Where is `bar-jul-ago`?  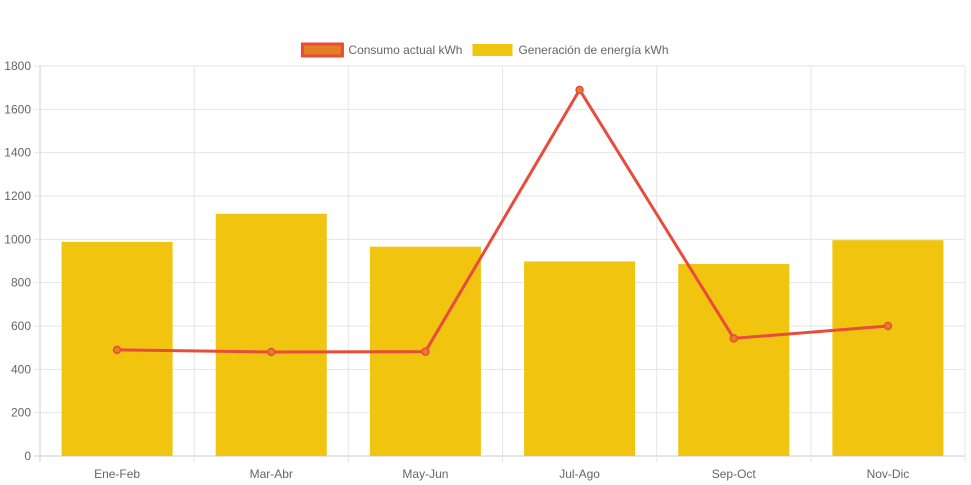
bar-jul-ago is located at coordinates (580, 358).